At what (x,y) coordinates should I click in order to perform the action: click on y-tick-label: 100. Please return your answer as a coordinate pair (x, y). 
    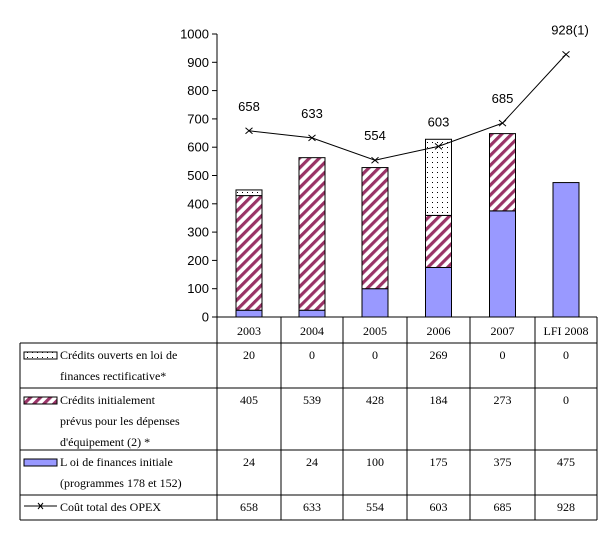
    Looking at the image, I should click on (198, 288).